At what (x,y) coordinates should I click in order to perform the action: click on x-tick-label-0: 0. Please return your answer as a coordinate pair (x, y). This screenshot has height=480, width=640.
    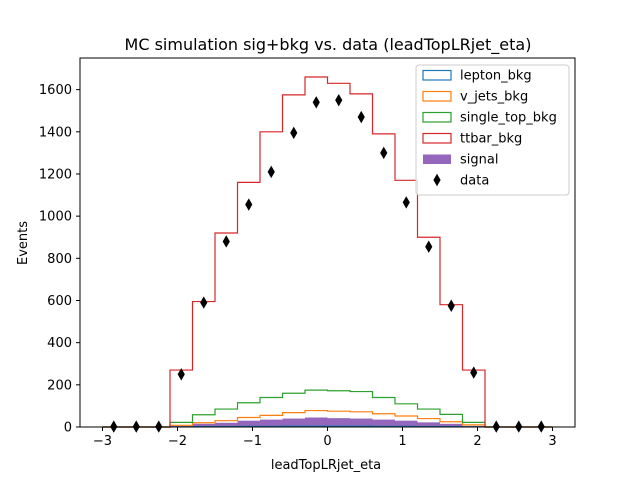
    Looking at the image, I should click on (327, 441).